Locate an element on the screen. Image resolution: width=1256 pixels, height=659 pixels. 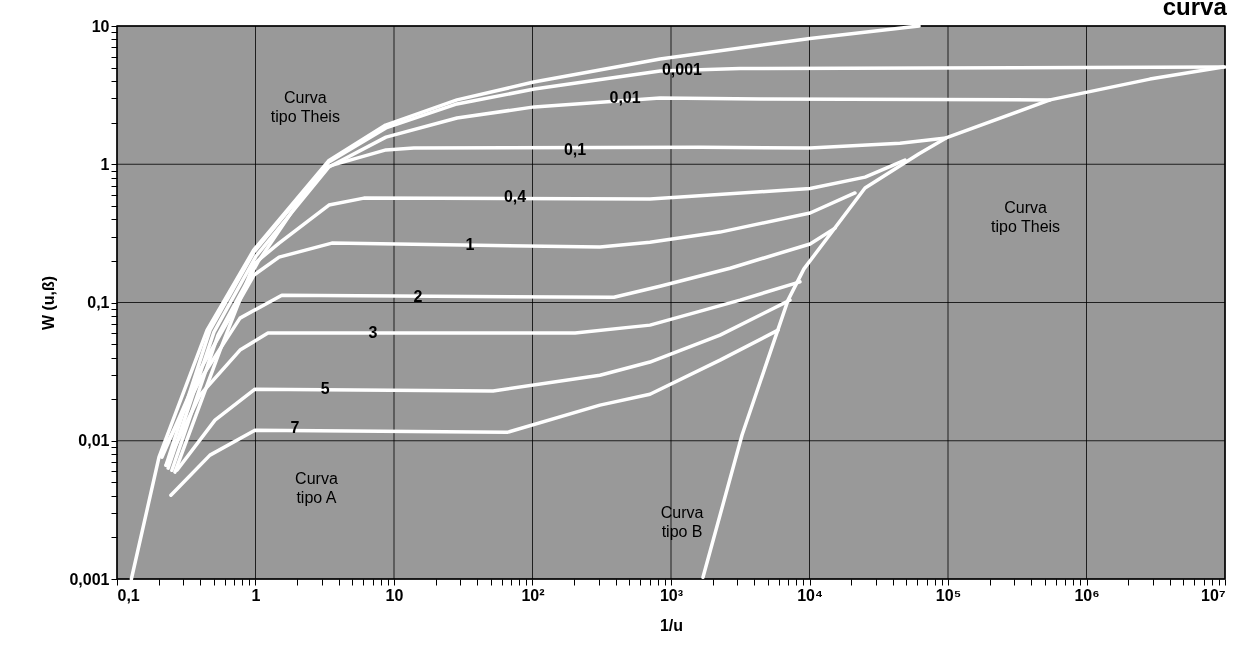
y-tick-label: 1 is located at coordinates (105, 164).